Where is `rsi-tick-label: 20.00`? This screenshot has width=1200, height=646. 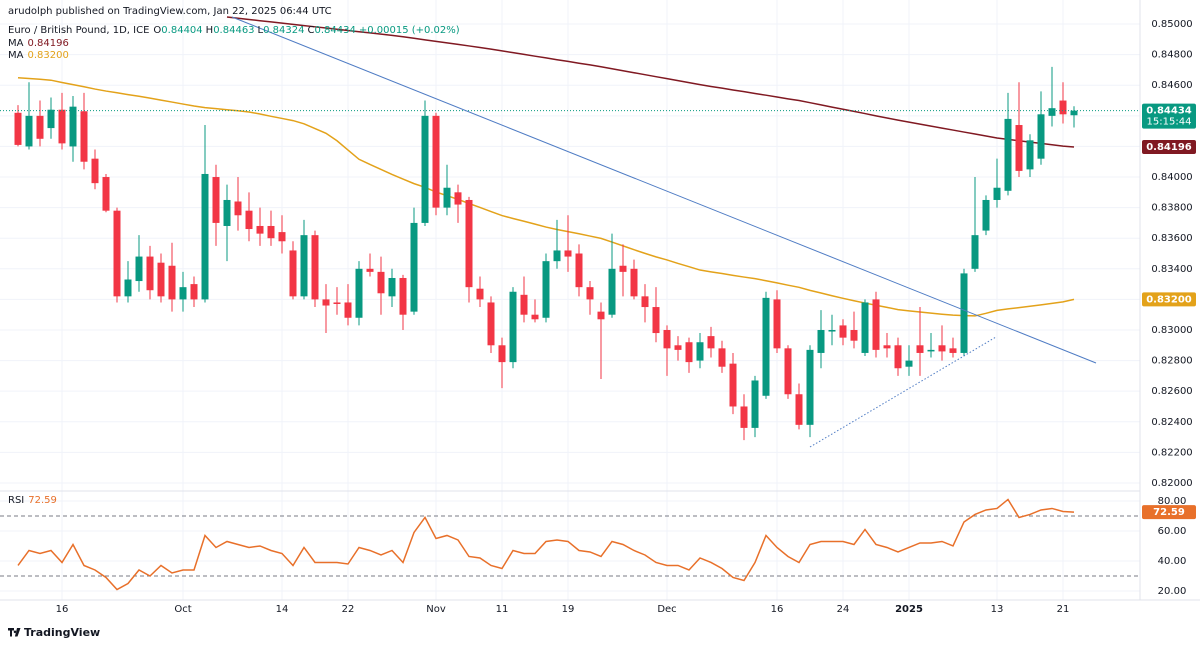
rsi-tick-label: 20.00 is located at coordinates (1172, 591).